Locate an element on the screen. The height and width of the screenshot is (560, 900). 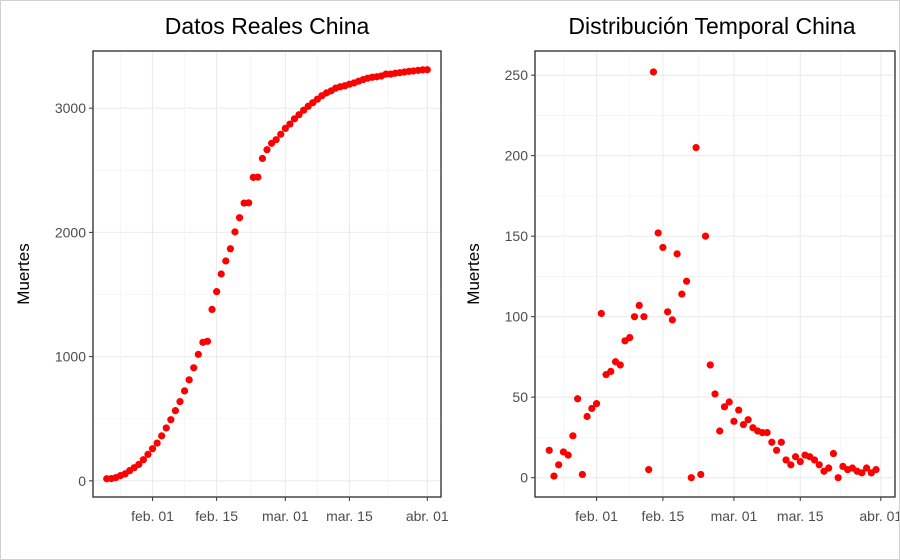
y-tick-label: 1000 is located at coordinates (70, 357).